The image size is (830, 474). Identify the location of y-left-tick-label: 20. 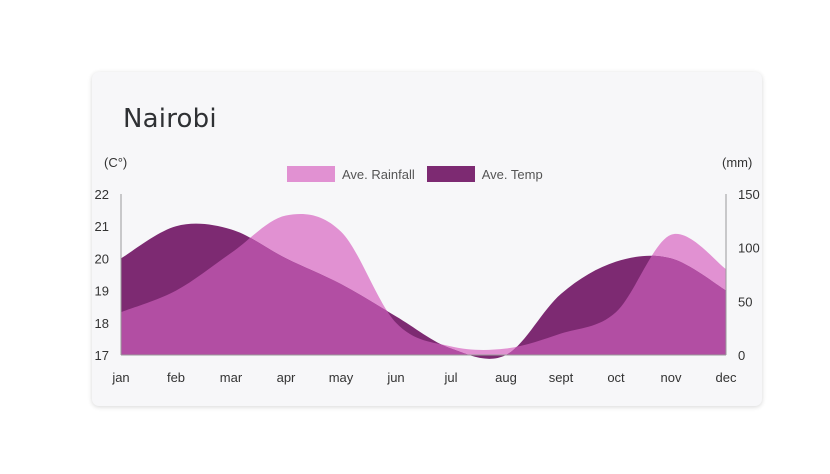
(102, 258).